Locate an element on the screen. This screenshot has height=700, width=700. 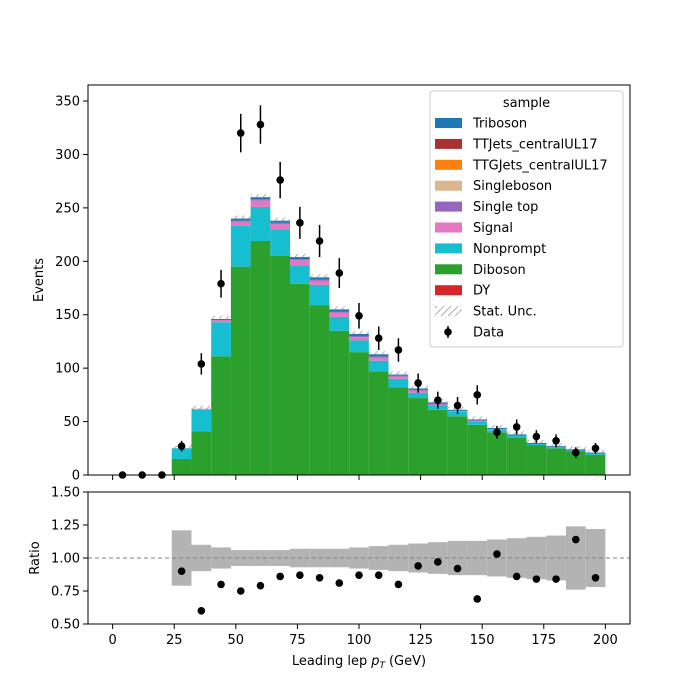
legend-swatch-singleboson is located at coordinates (448, 185).